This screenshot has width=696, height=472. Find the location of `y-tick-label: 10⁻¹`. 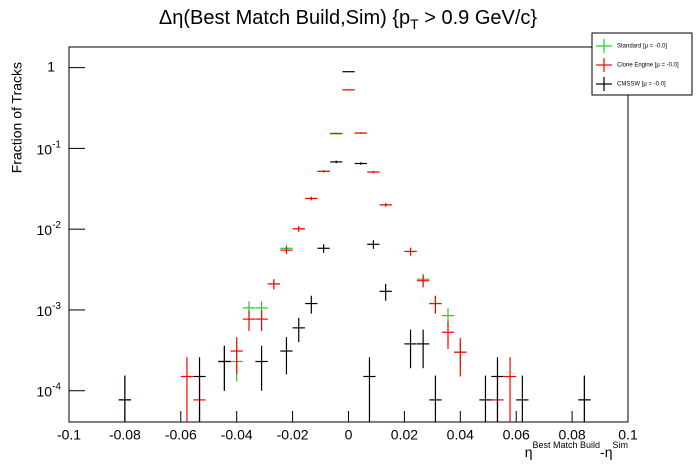

y-tick-label: 10⁻¹ is located at coordinates (49, 148).